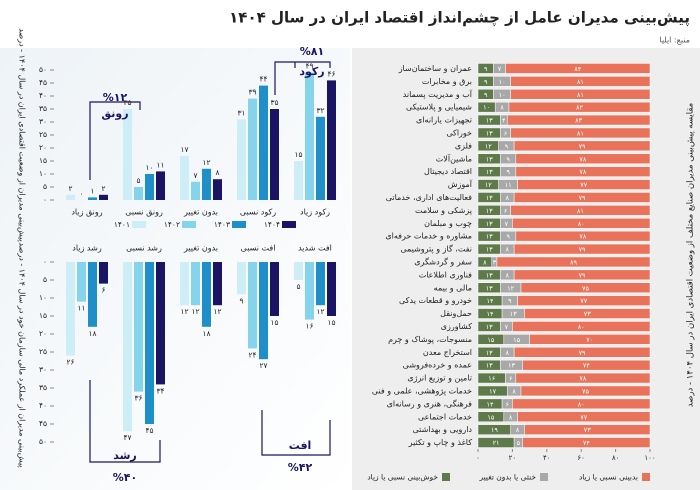 The width and height of the screenshot is (700, 490). What do you see at coordinates (428, 236) in the screenshot?
I see `category-label: مشاوره و خدمات حرفه‌ای` at bounding box center [428, 236].